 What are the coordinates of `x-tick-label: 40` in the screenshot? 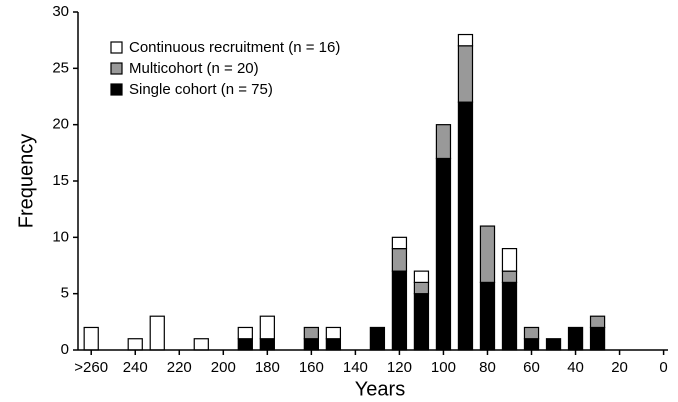 It's located at (575, 367).